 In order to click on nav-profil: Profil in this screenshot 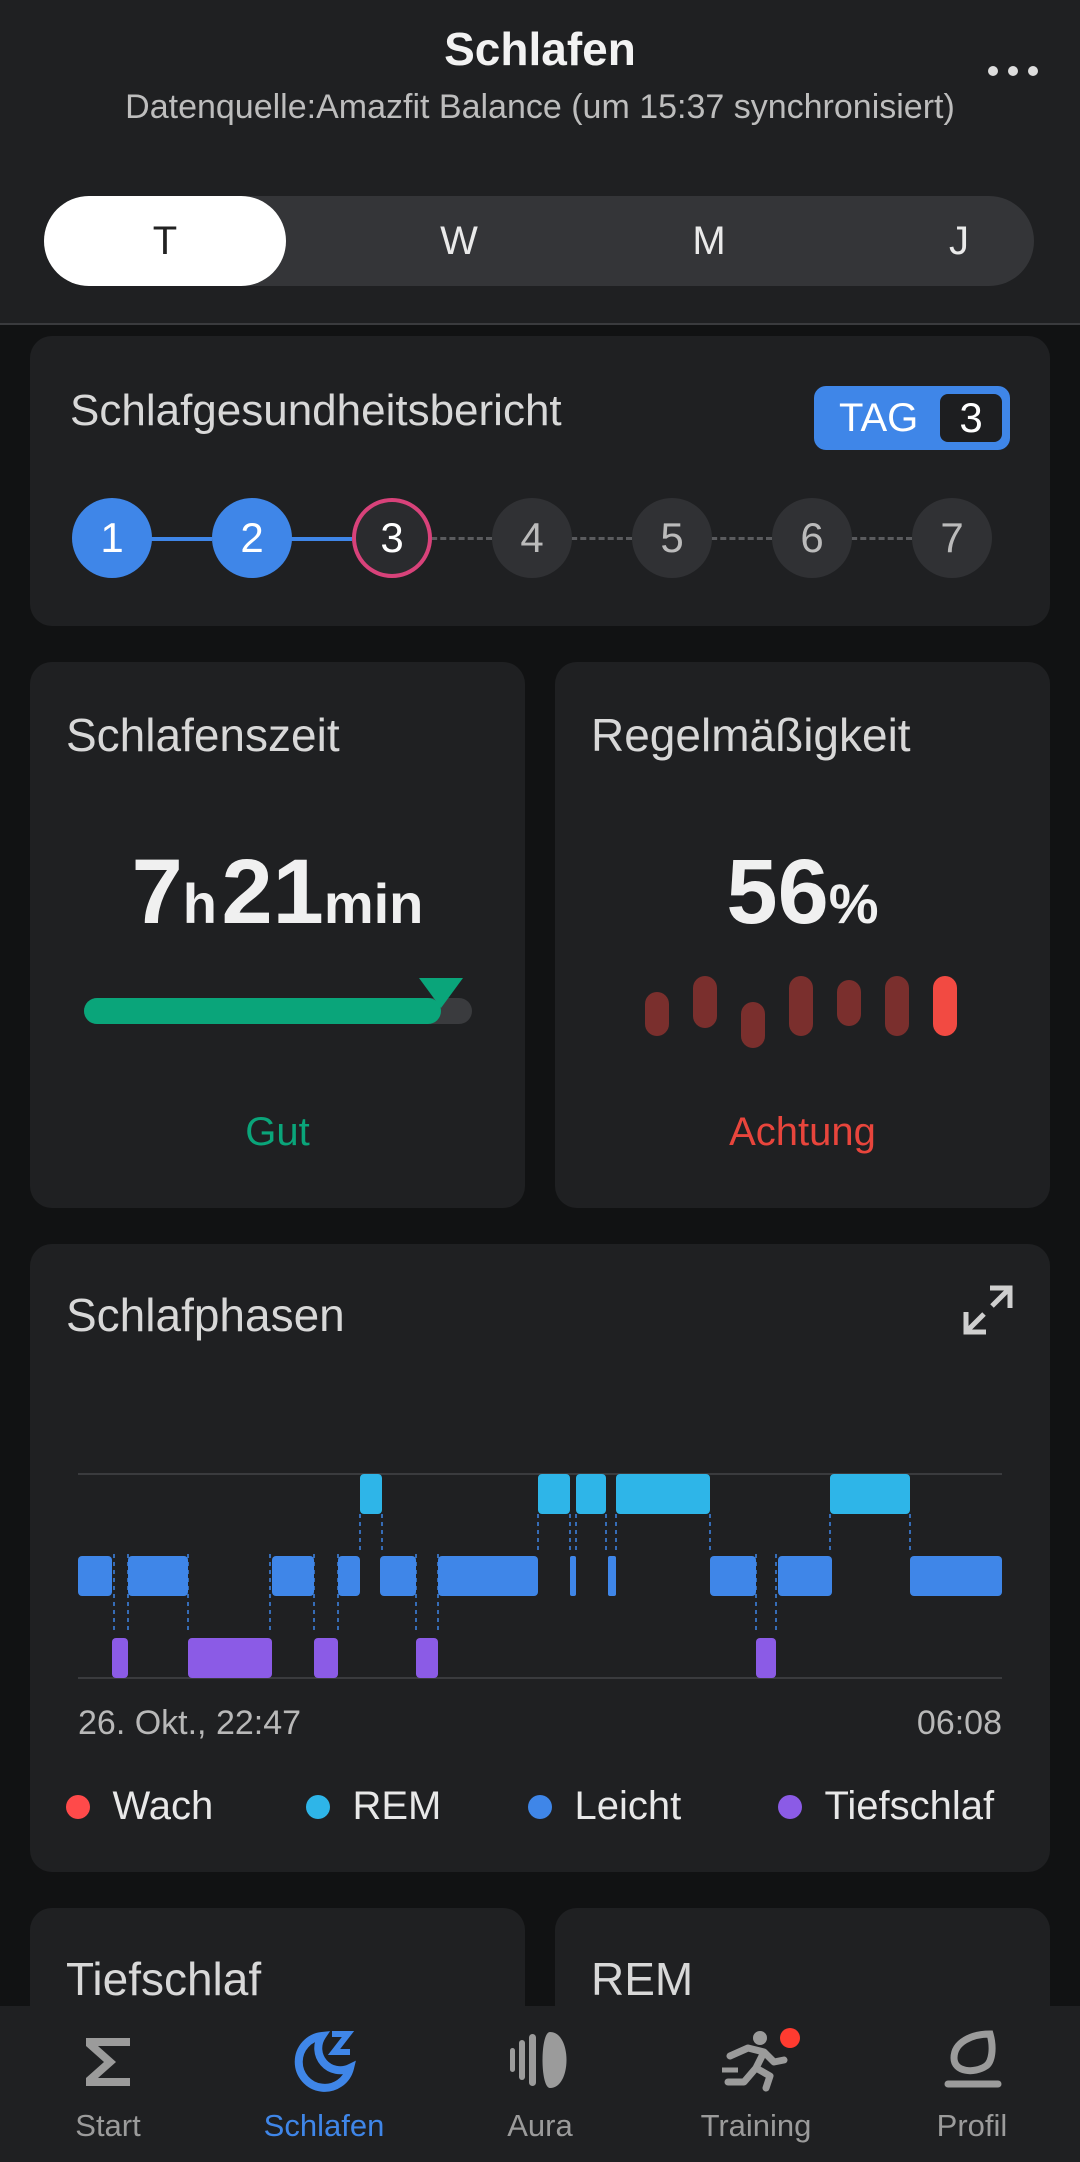, I will do `click(972, 2084)`.